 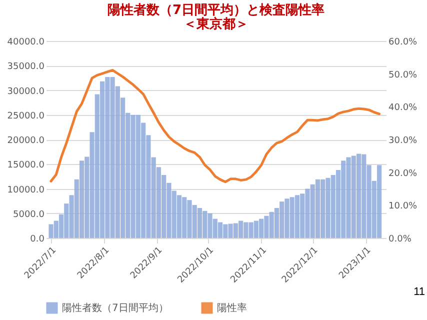 What do you see at coordinates (403, 173) in the screenshot?
I see `y2-tick-label: 20.0%` at bounding box center [403, 173].